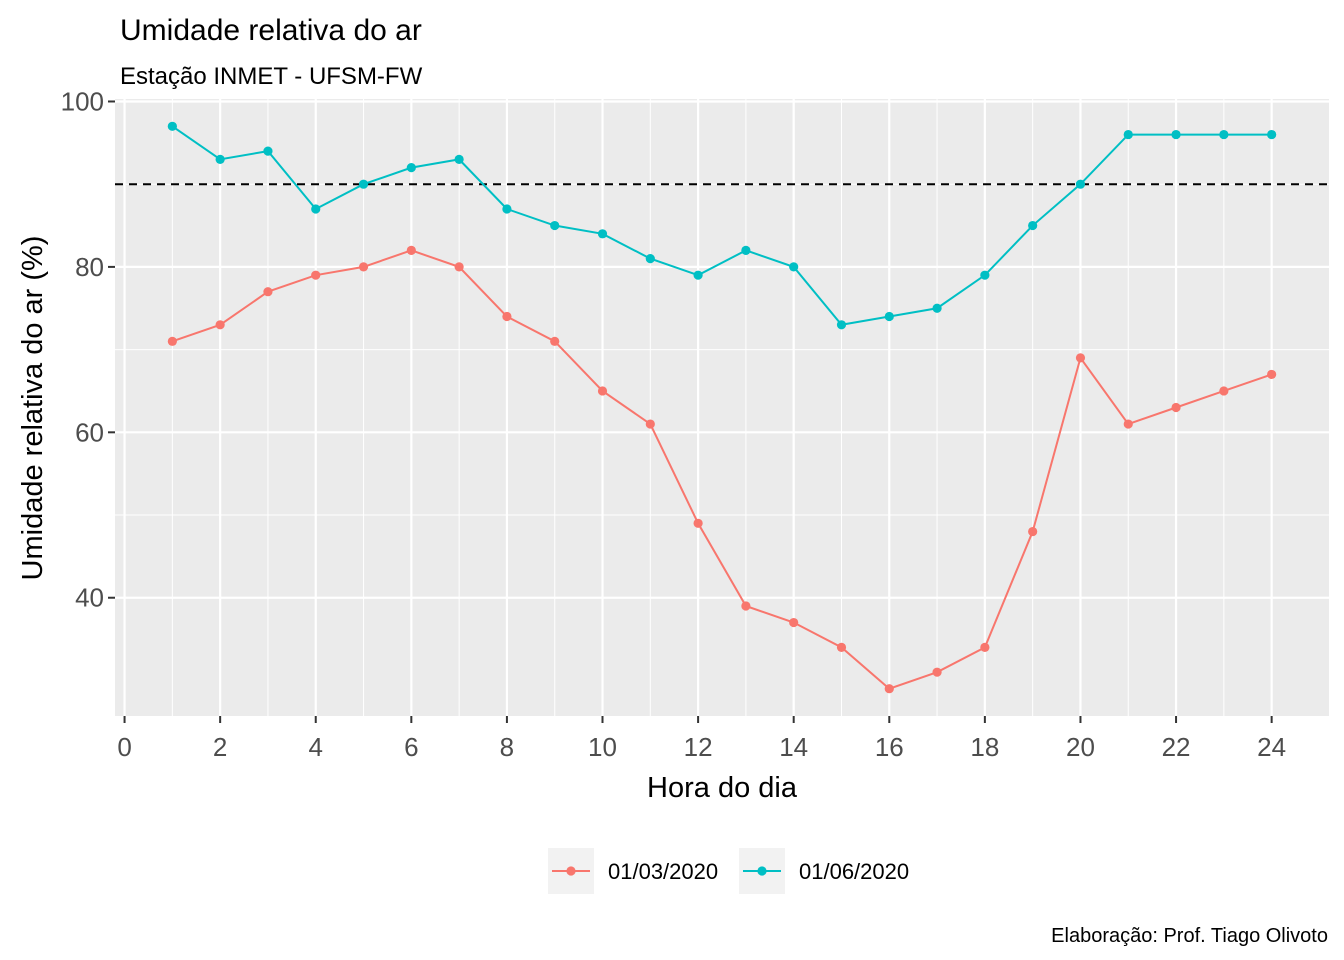  What do you see at coordinates (316, 747) in the screenshot?
I see `x-tick-label: 4` at bounding box center [316, 747].